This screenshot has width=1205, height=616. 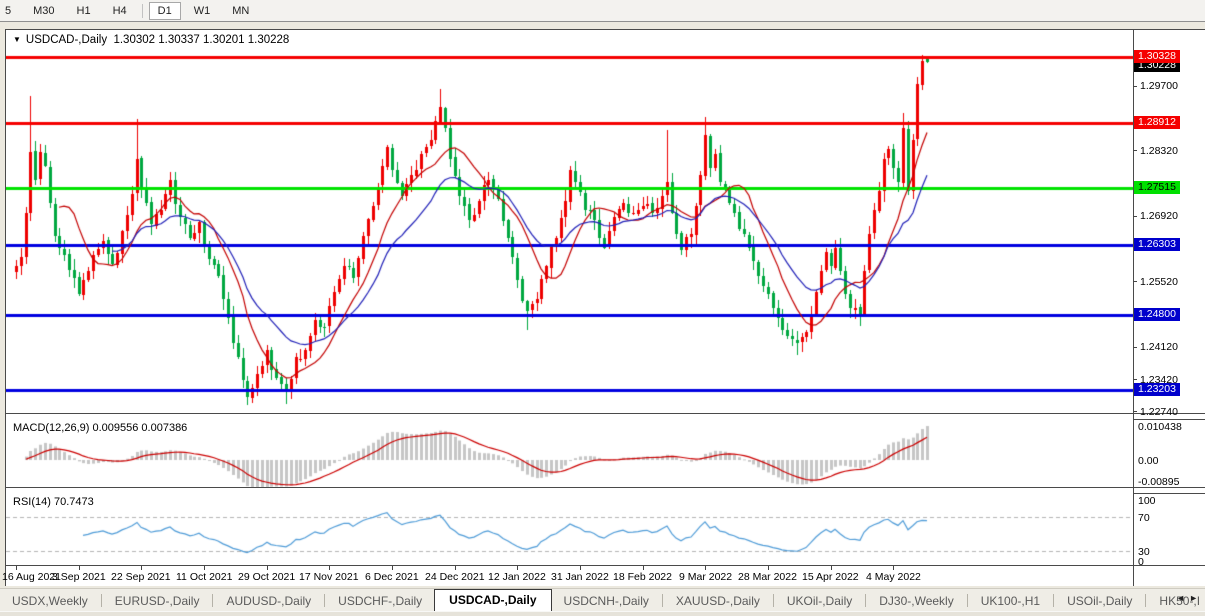 What do you see at coordinates (602, 11) in the screenshot?
I see `timeframe-toolbar: 5 M30 H1 H4 D1 W1 MN` at bounding box center [602, 11].